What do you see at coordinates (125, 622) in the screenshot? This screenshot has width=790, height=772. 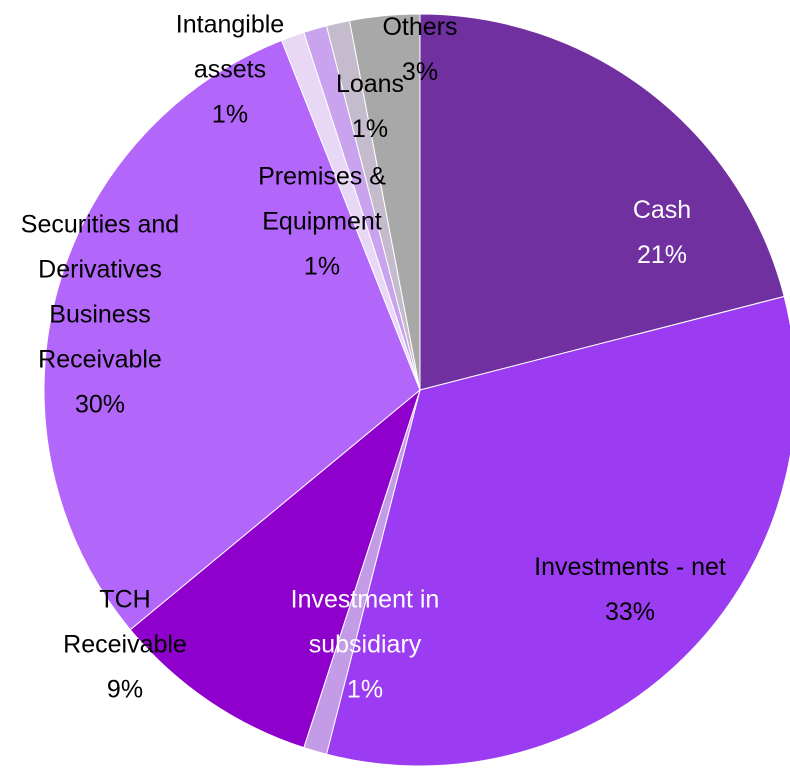 I see `category-name: TCH Receivable` at bounding box center [125, 622].